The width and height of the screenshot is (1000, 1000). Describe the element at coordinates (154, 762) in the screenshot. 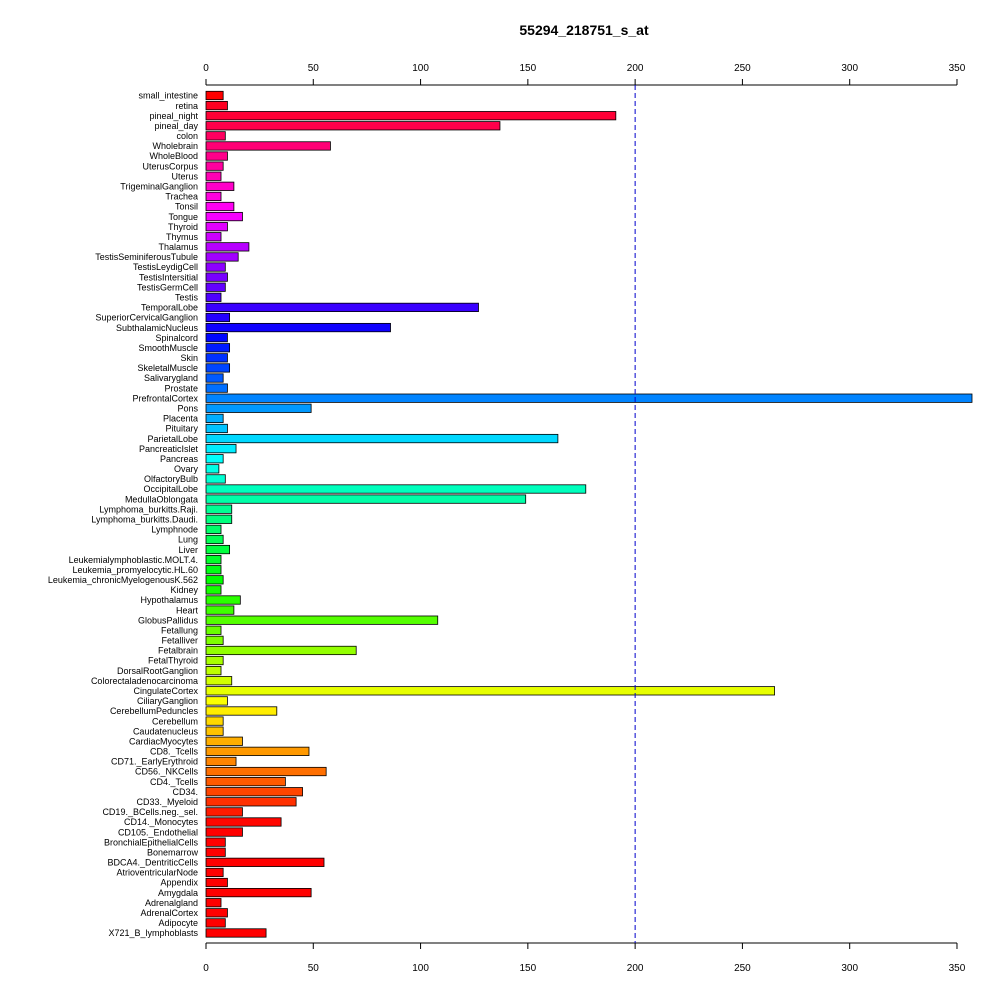

I see `category-label: CD71._EarlyErythroid` at that location.